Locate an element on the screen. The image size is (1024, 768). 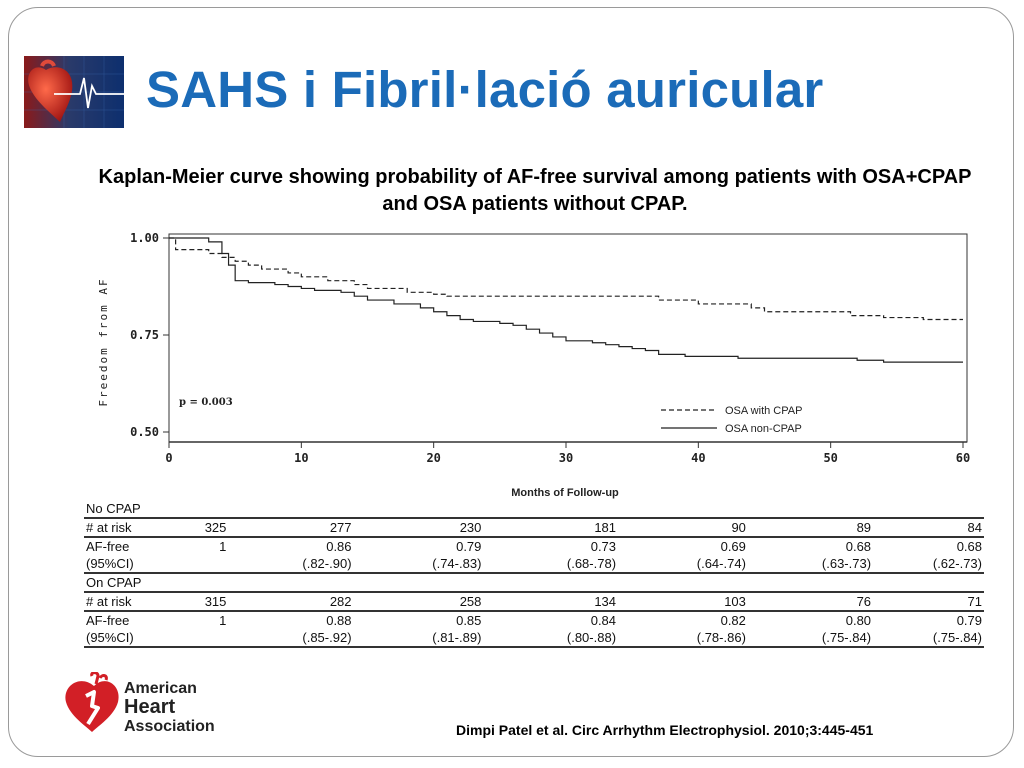
aha-word-3: Association is located at coordinates (169, 726).